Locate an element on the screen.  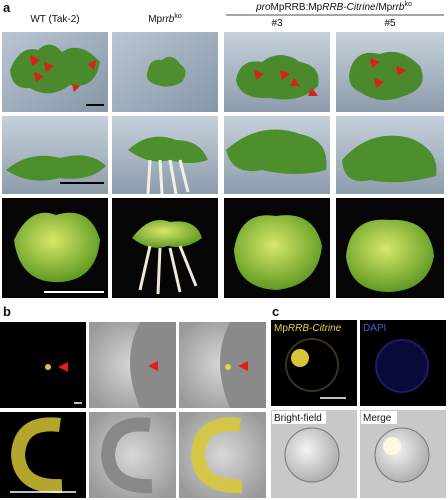
text-part: b is located at coordinates (7, 311).